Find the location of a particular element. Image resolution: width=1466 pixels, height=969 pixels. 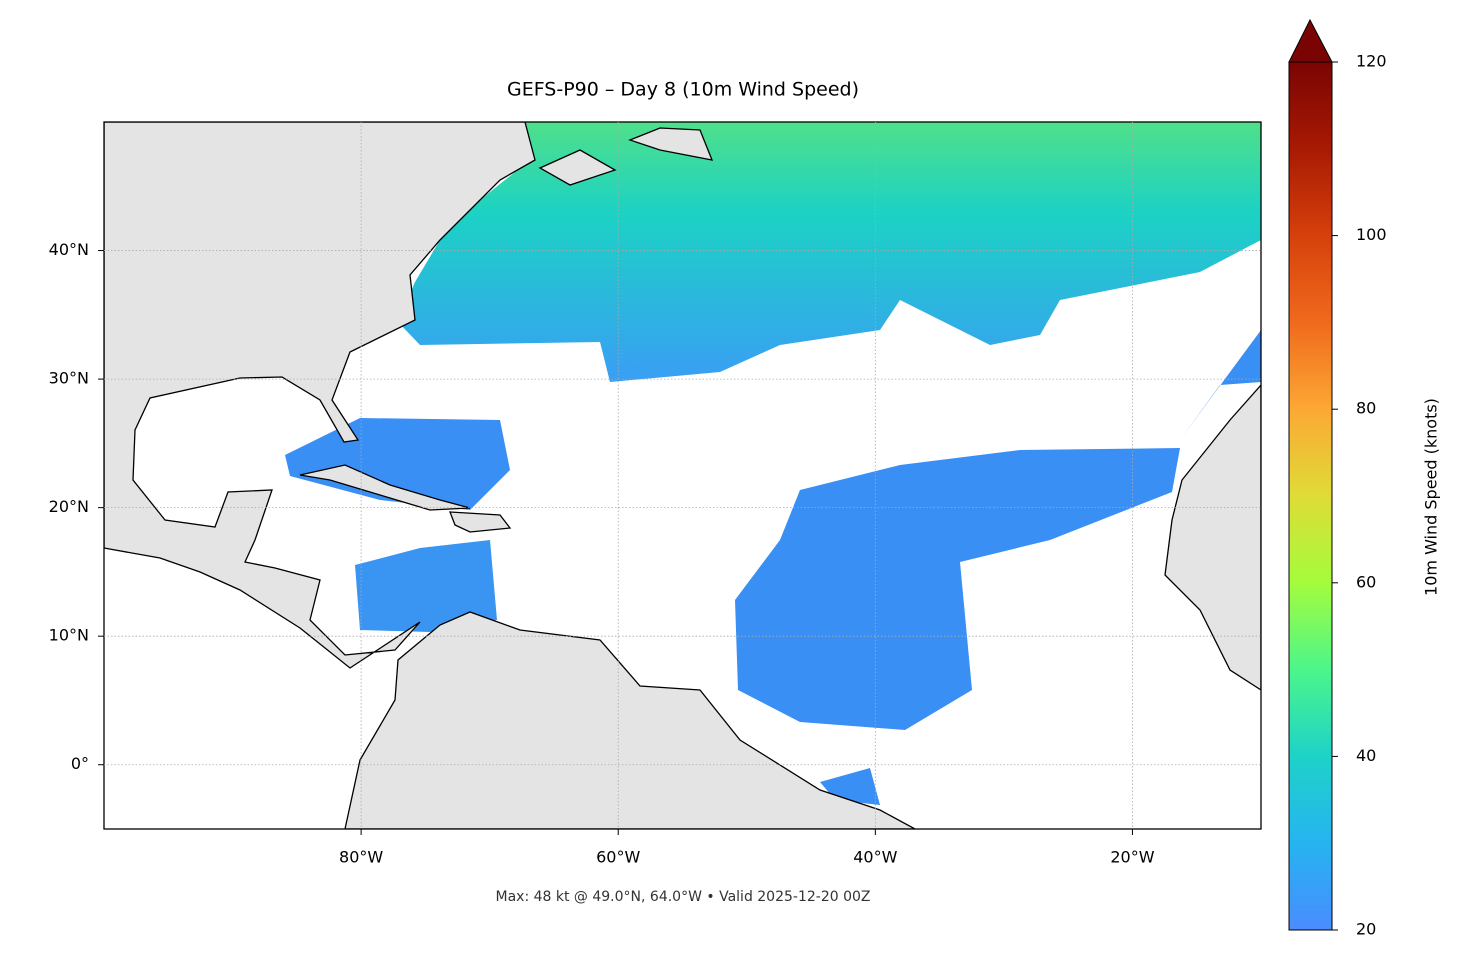

y-tick-label: 40°N is located at coordinates (69, 249).